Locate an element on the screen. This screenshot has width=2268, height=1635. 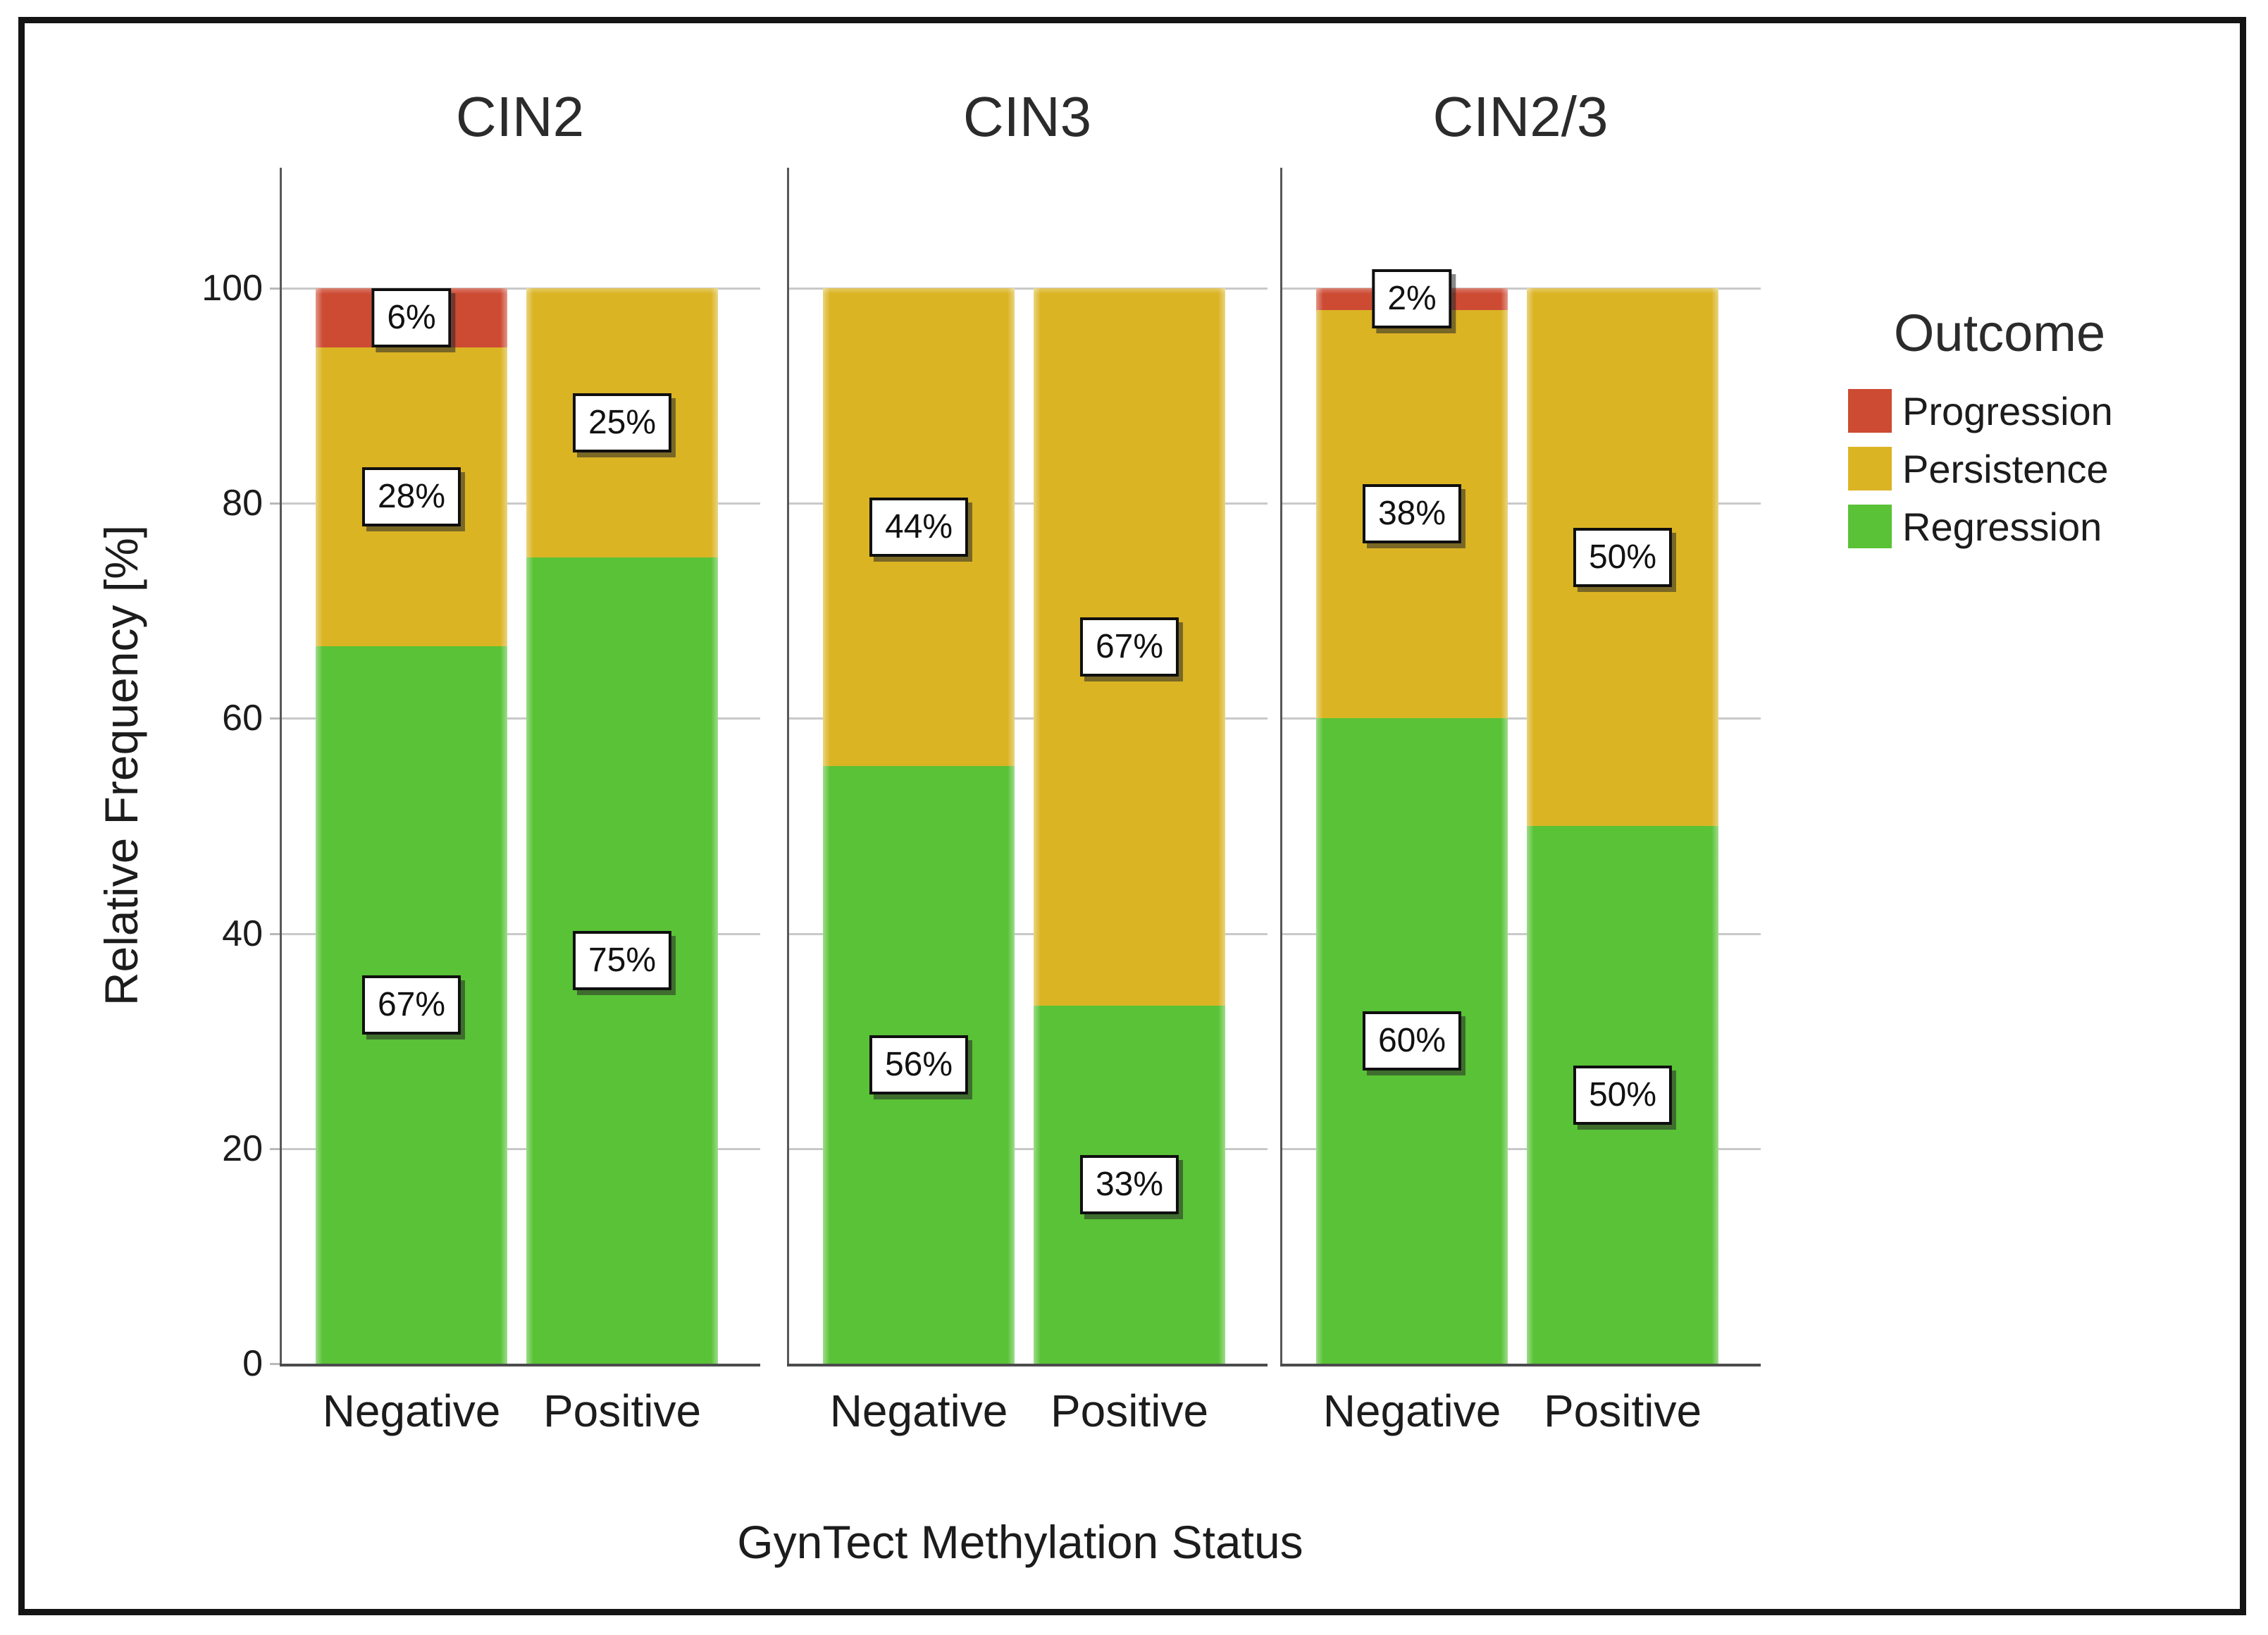
legend-item-regression: Regression is located at coordinates (2013, 527).